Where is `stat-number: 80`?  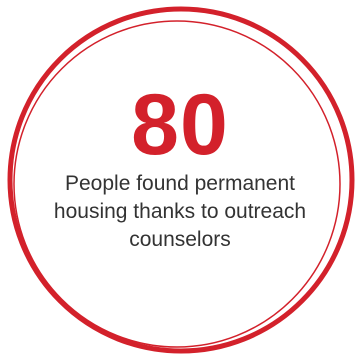
stat-number: 80 is located at coordinates (180, 125).